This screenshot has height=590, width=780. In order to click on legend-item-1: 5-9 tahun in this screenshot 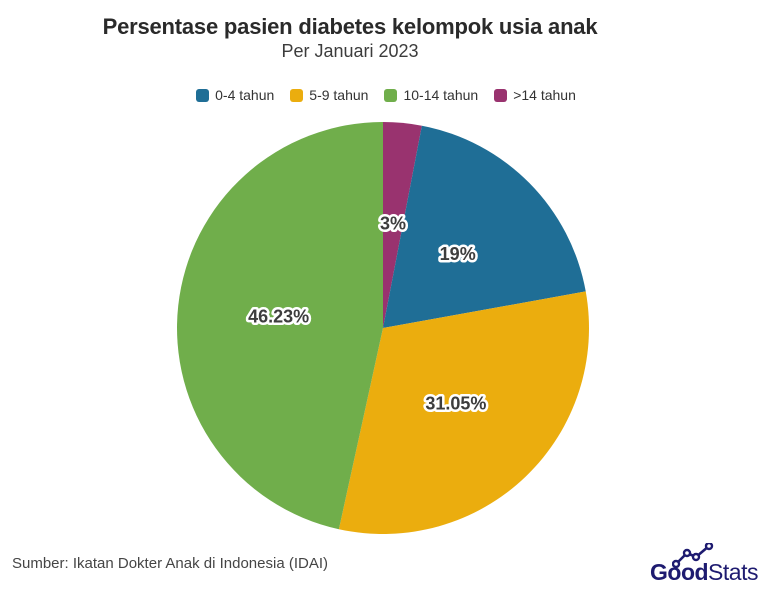, I will do `click(329, 95)`.